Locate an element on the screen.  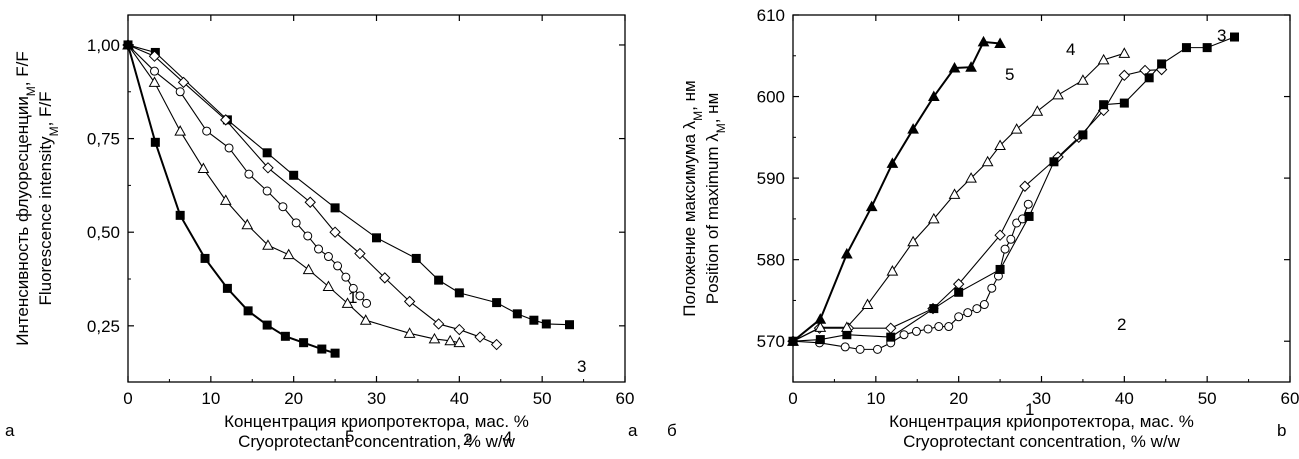
y-tick-label: 1,00 is located at coordinates (103, 45).